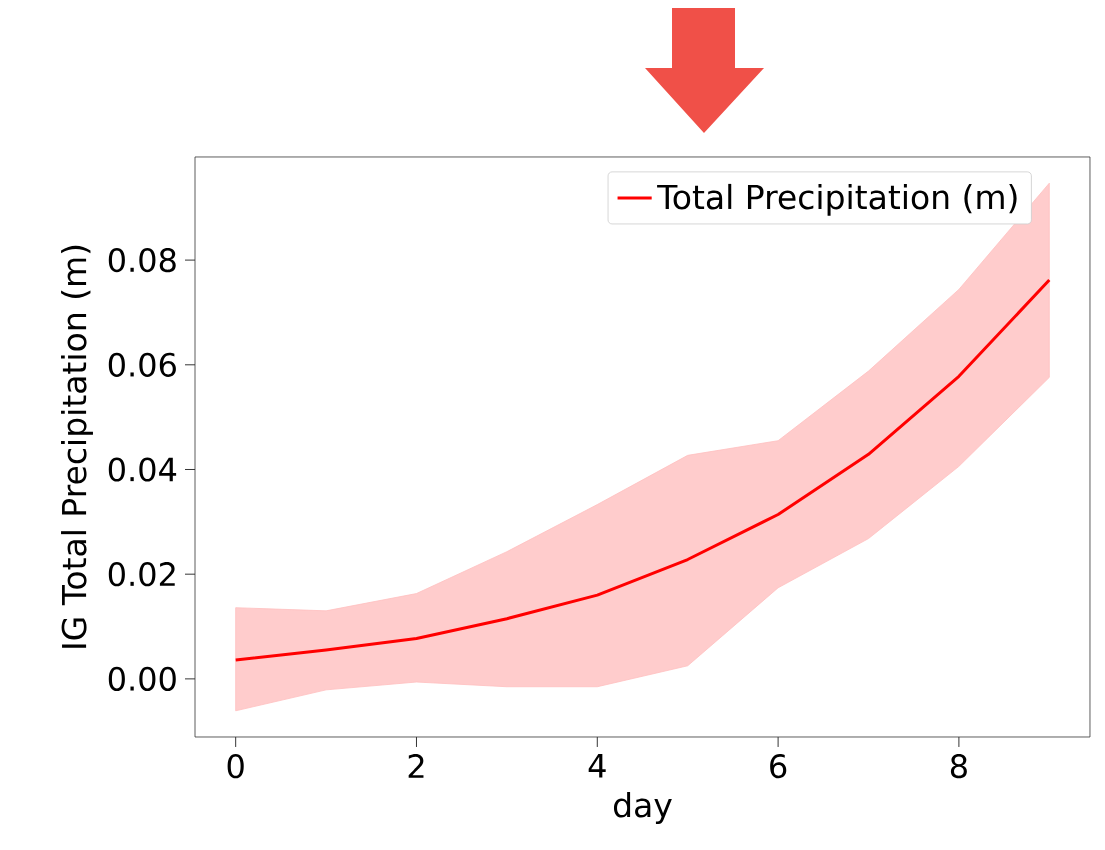 The width and height of the screenshot is (1105, 850). What do you see at coordinates (142, 260) in the screenshot?
I see `y-tick-label: 0.08` at bounding box center [142, 260].